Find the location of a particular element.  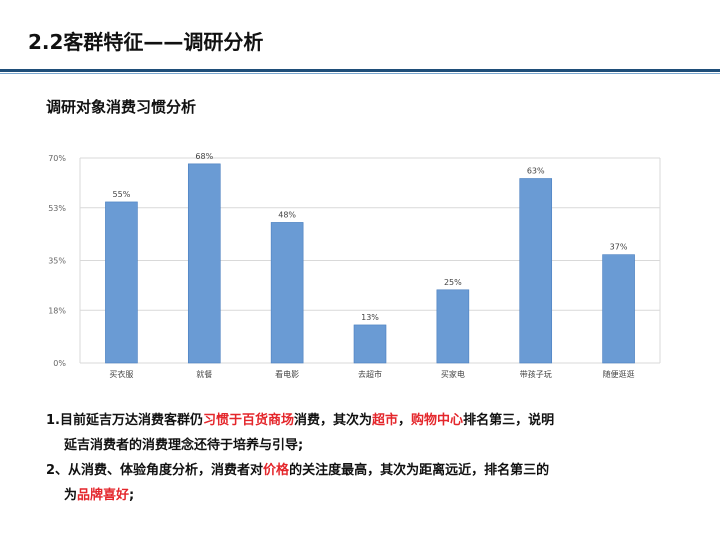

x-tick-label: 看电影 is located at coordinates (287, 374).